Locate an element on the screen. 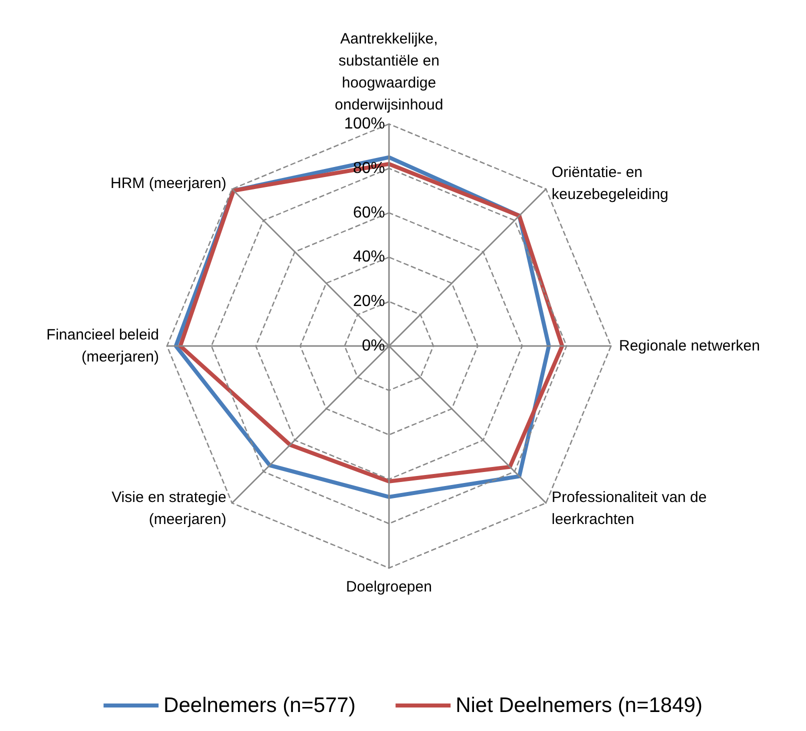  y-tick-label: 100% is located at coordinates (364, 124).